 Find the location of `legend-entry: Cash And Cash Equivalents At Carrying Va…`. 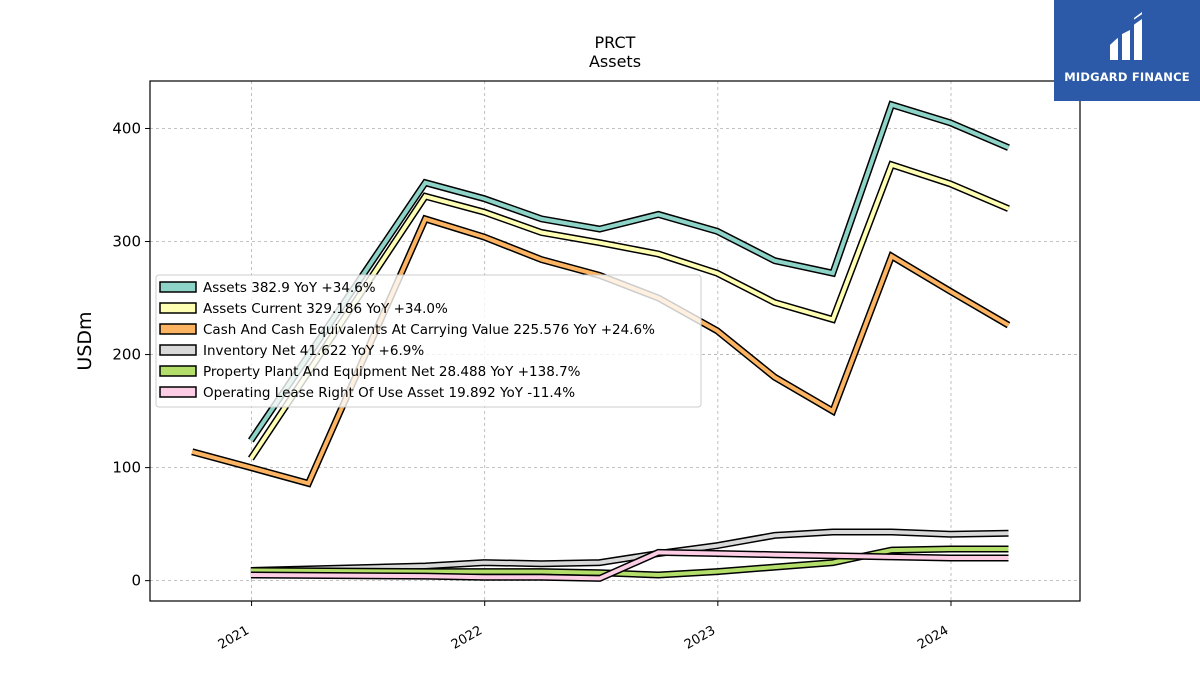

legend-entry: Cash And Cash Equivalents At Carrying Va… is located at coordinates (429, 330).